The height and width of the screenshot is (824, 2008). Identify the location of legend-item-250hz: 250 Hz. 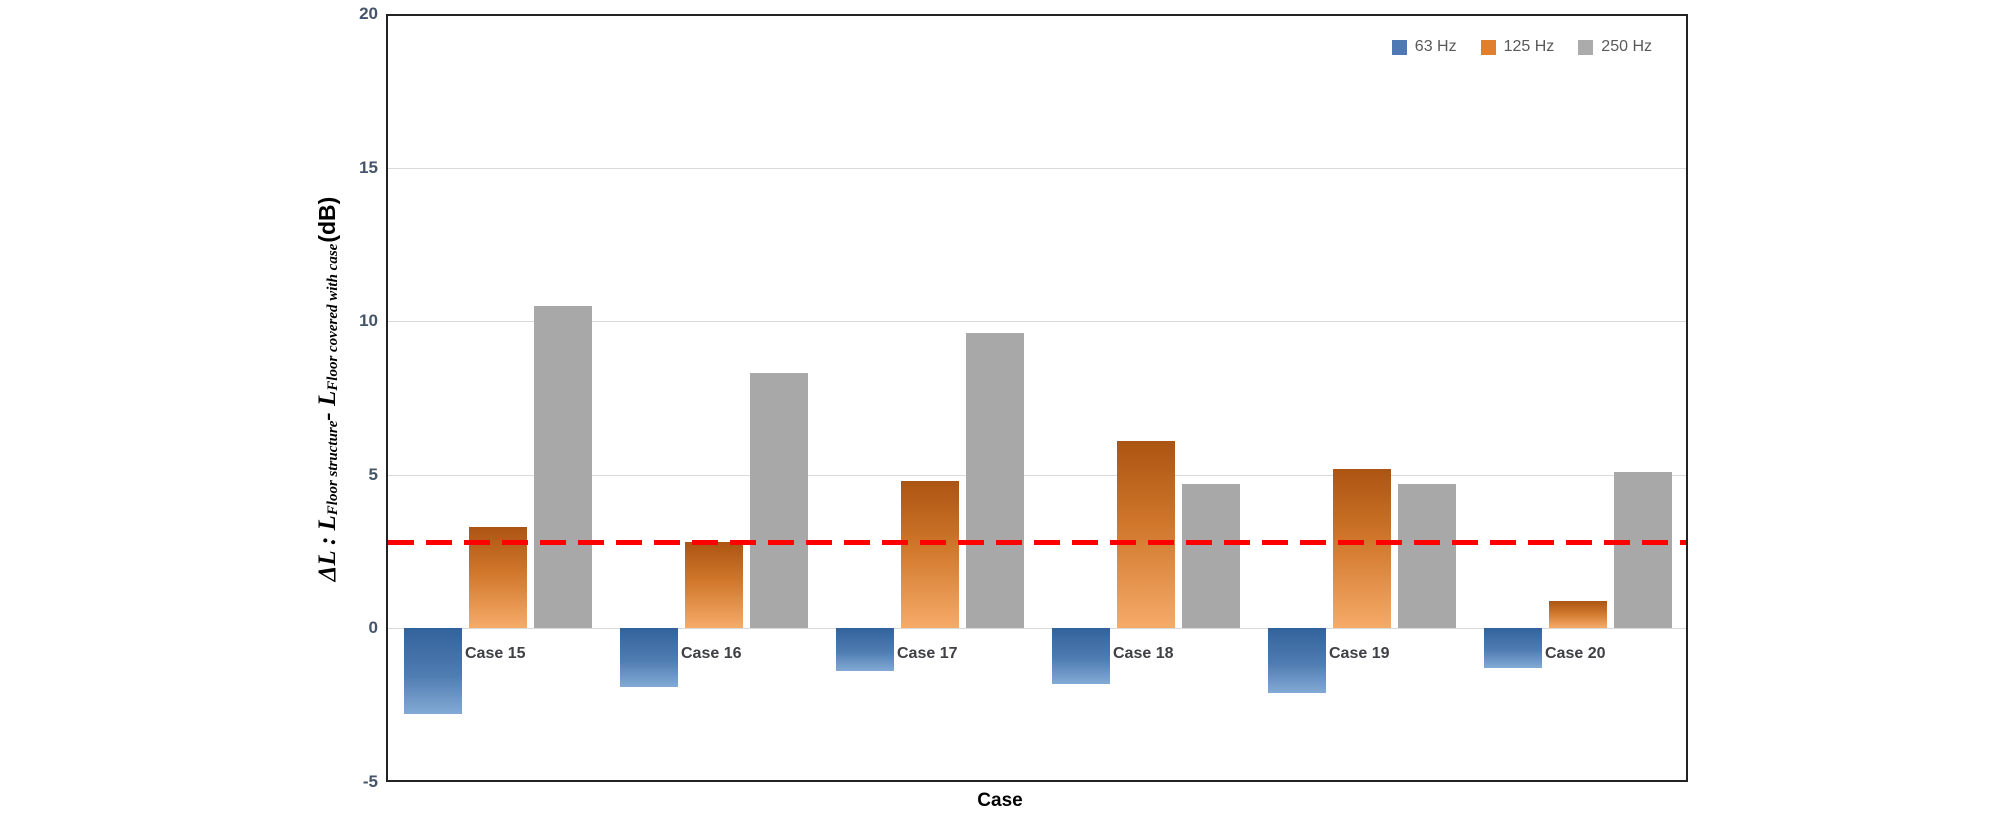
(1615, 47).